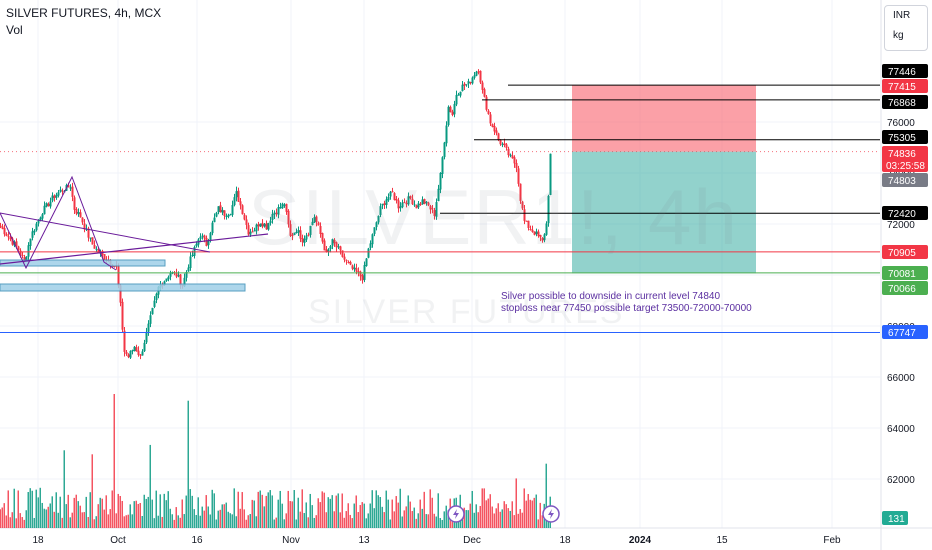 Image resolution: width=932 pixels, height=550 pixels. Describe the element at coordinates (898, 35) in the screenshot. I see `unit-label: kg` at that location.